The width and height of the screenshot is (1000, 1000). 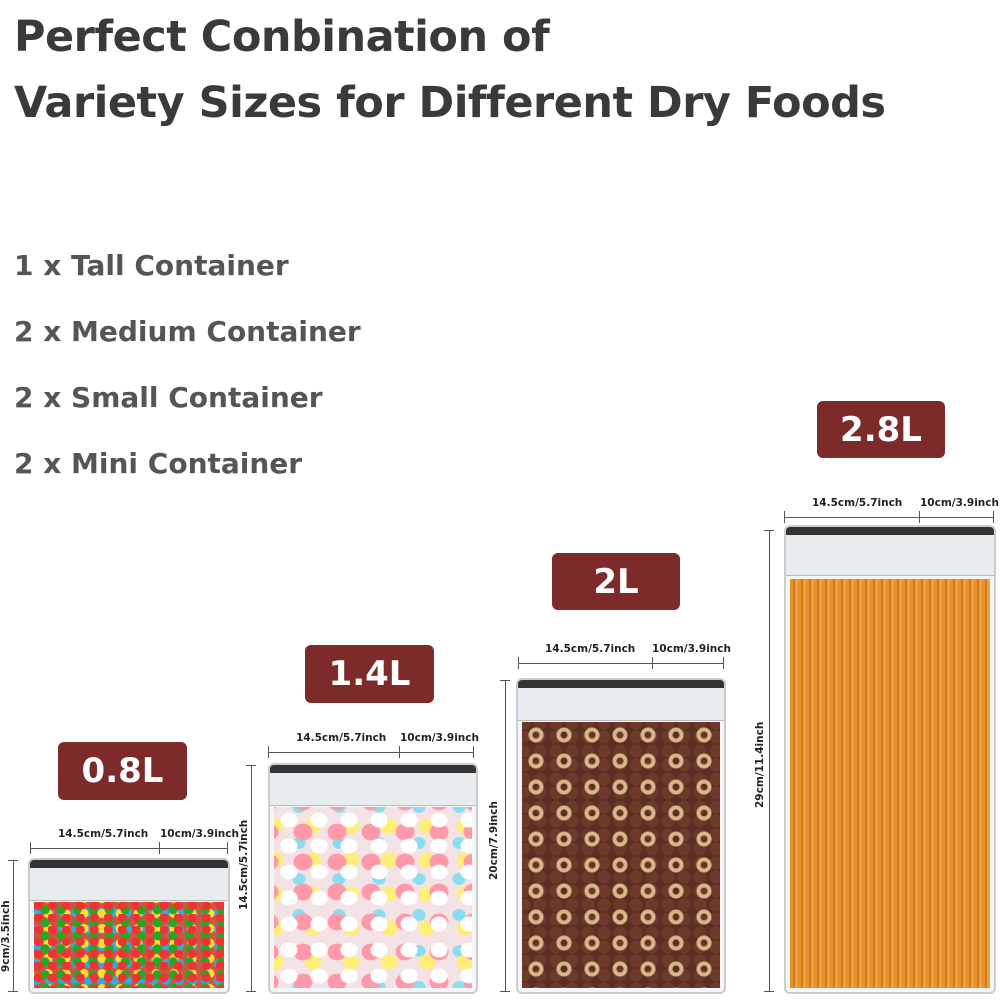 I want to click on capacity-badge: 2.8L, so click(x=881, y=429).